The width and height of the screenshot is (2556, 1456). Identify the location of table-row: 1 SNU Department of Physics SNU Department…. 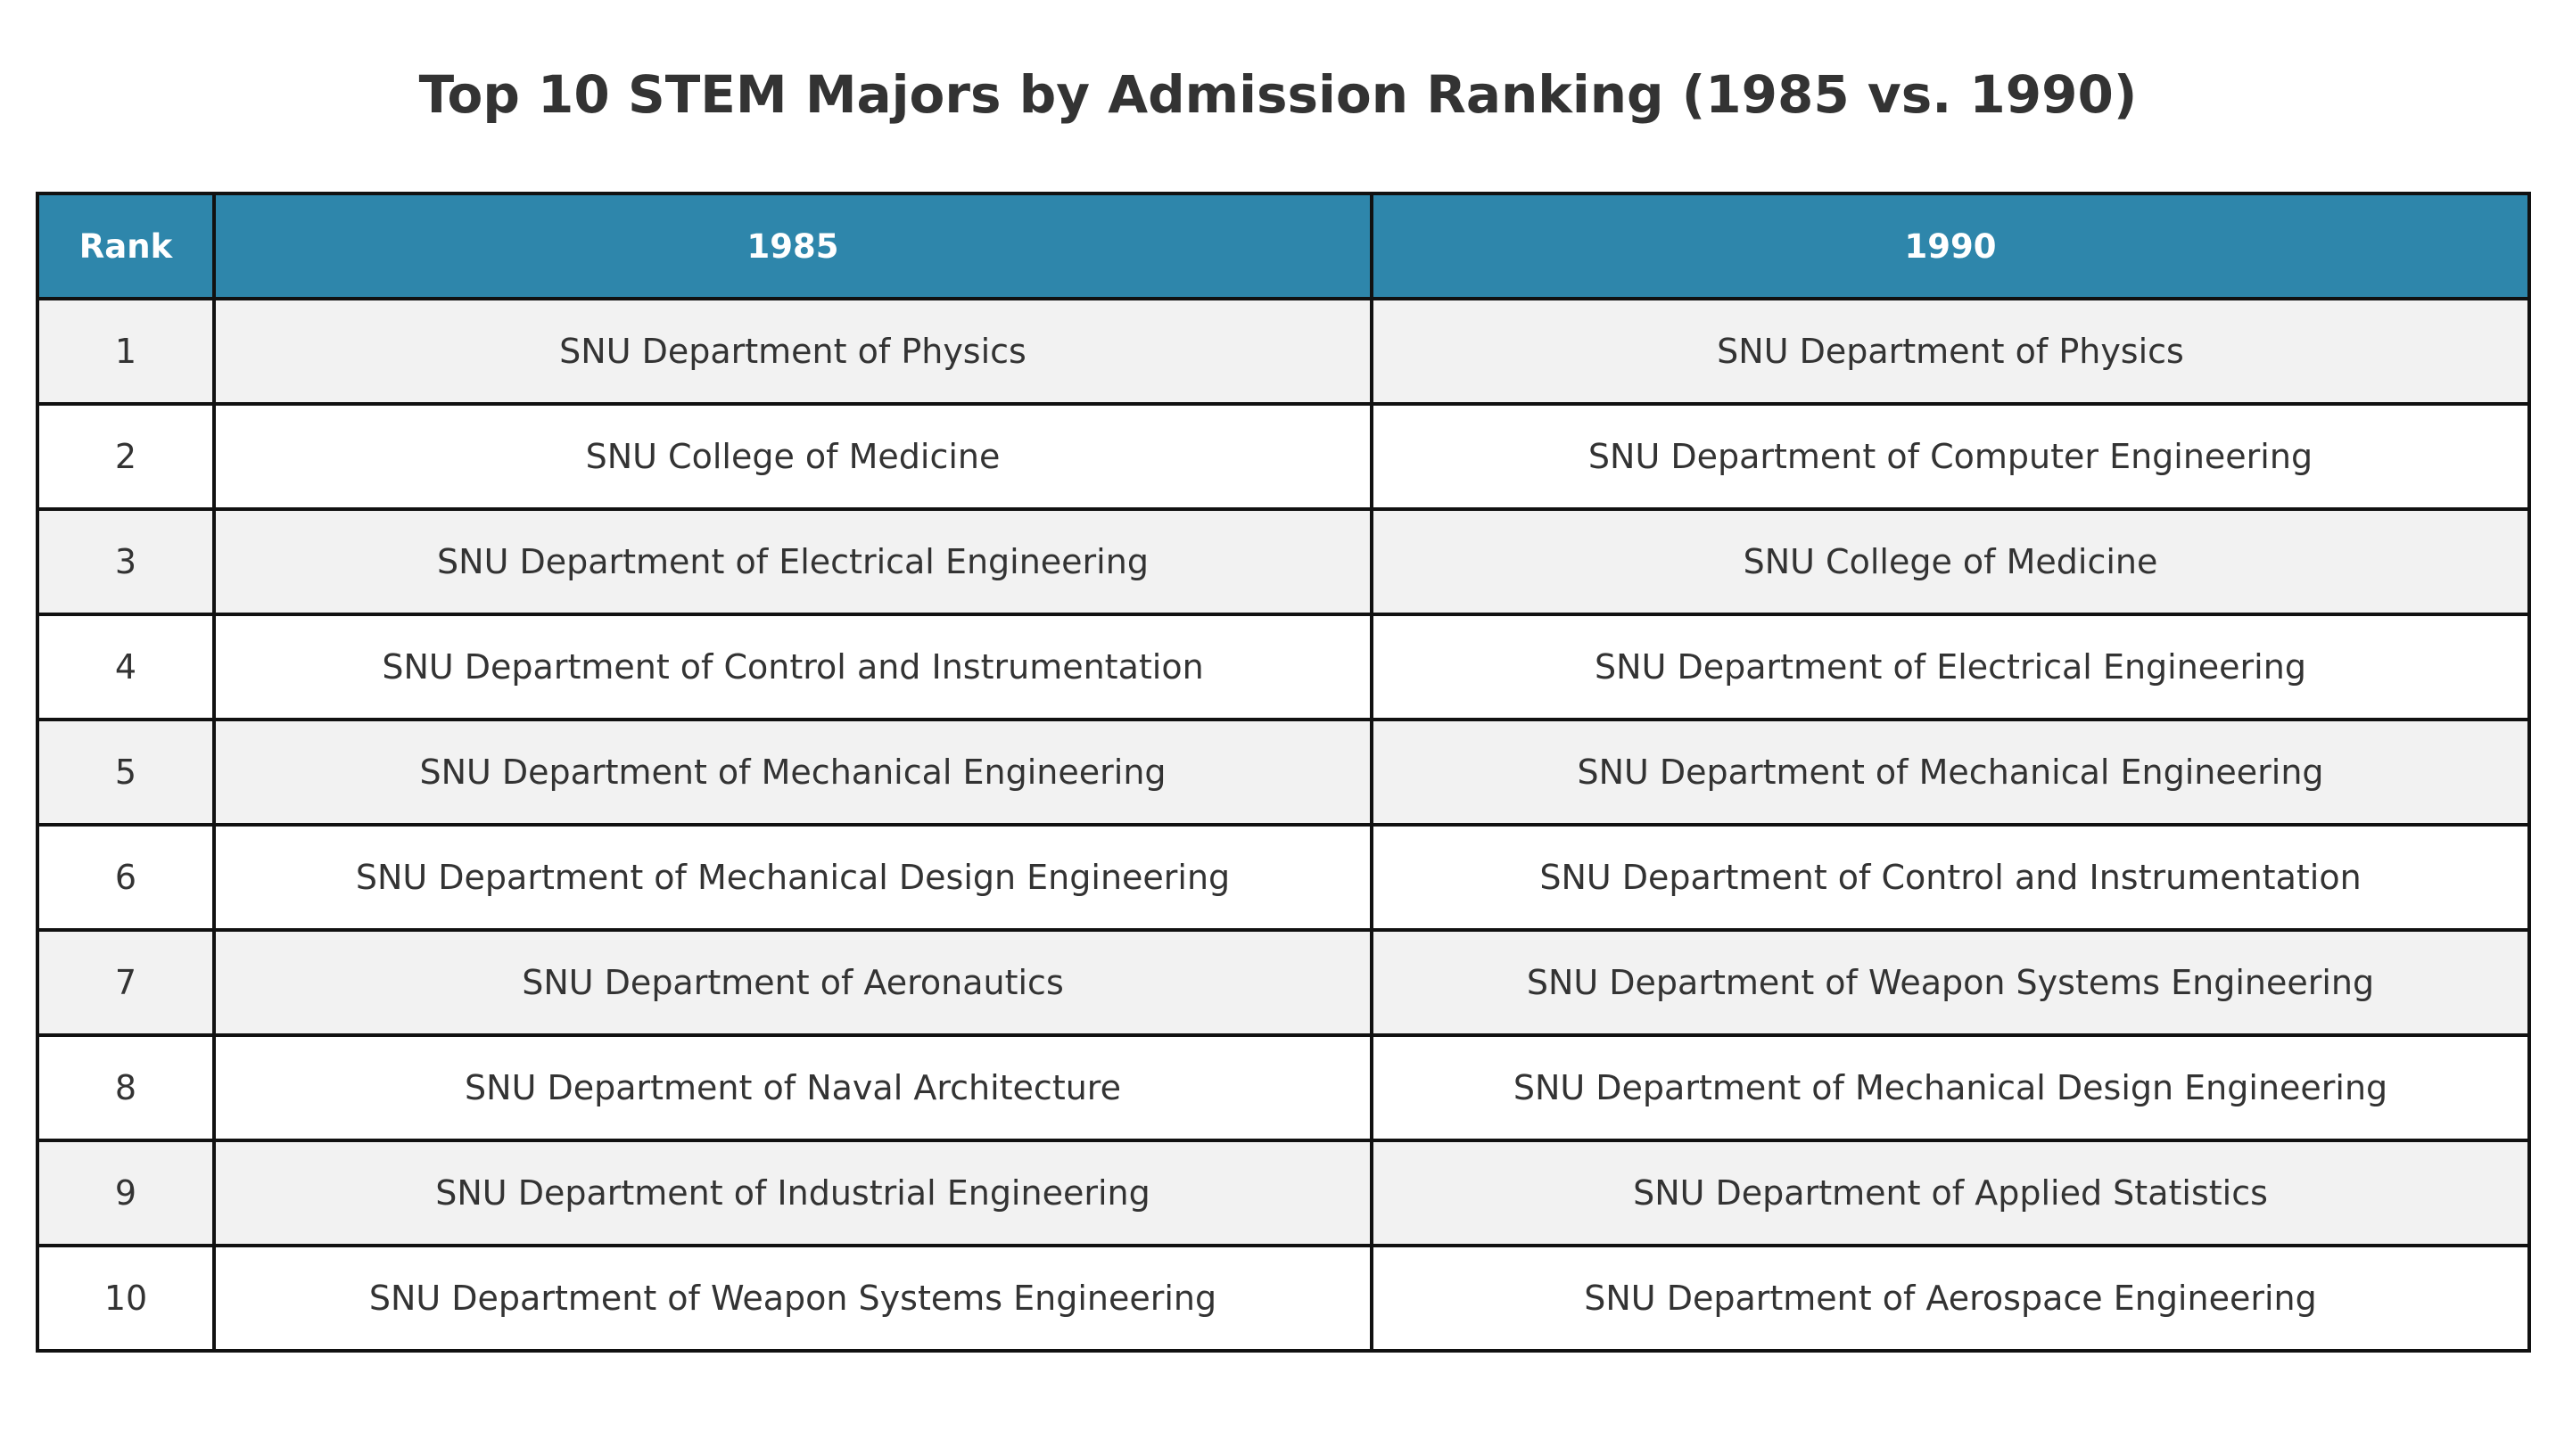
(1283, 351).